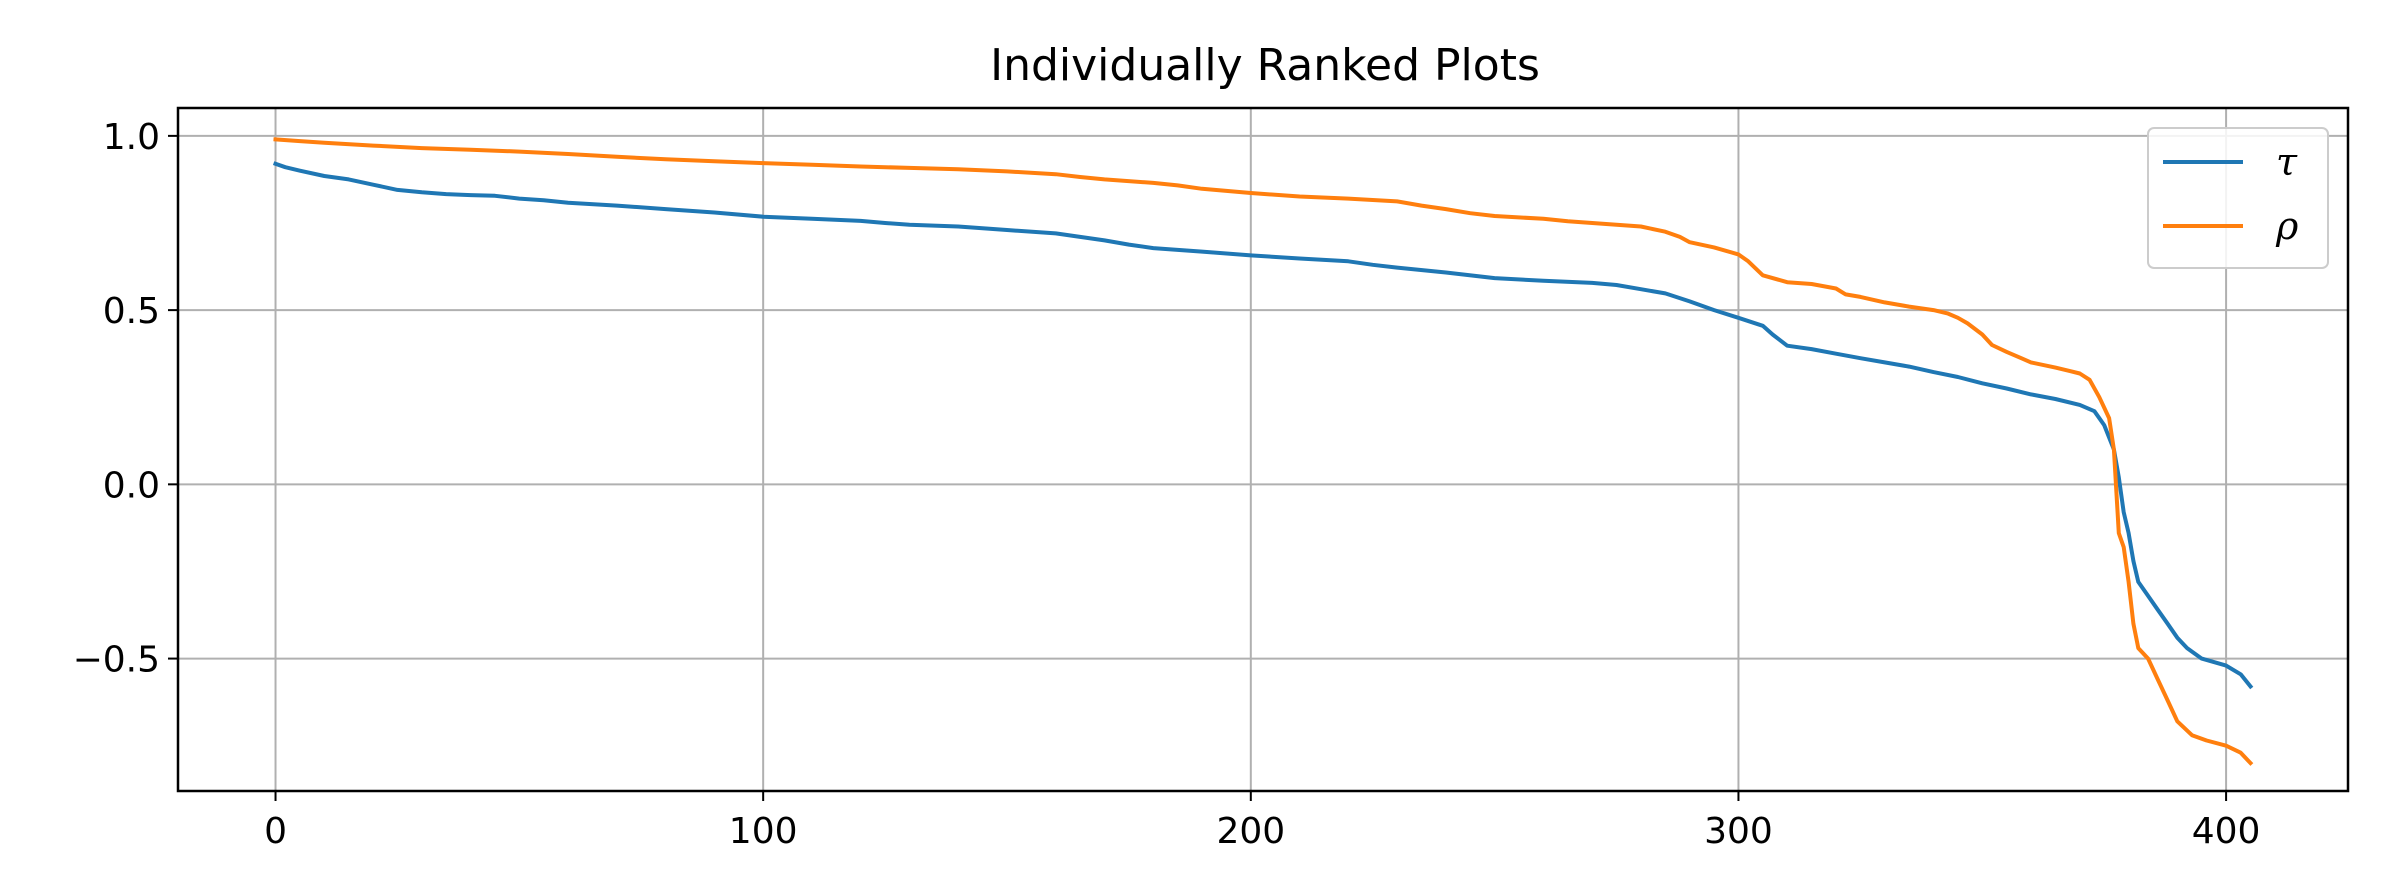 The height and width of the screenshot is (893, 2400). Describe the element at coordinates (1738, 831) in the screenshot. I see `x-tick-label: 300` at that location.